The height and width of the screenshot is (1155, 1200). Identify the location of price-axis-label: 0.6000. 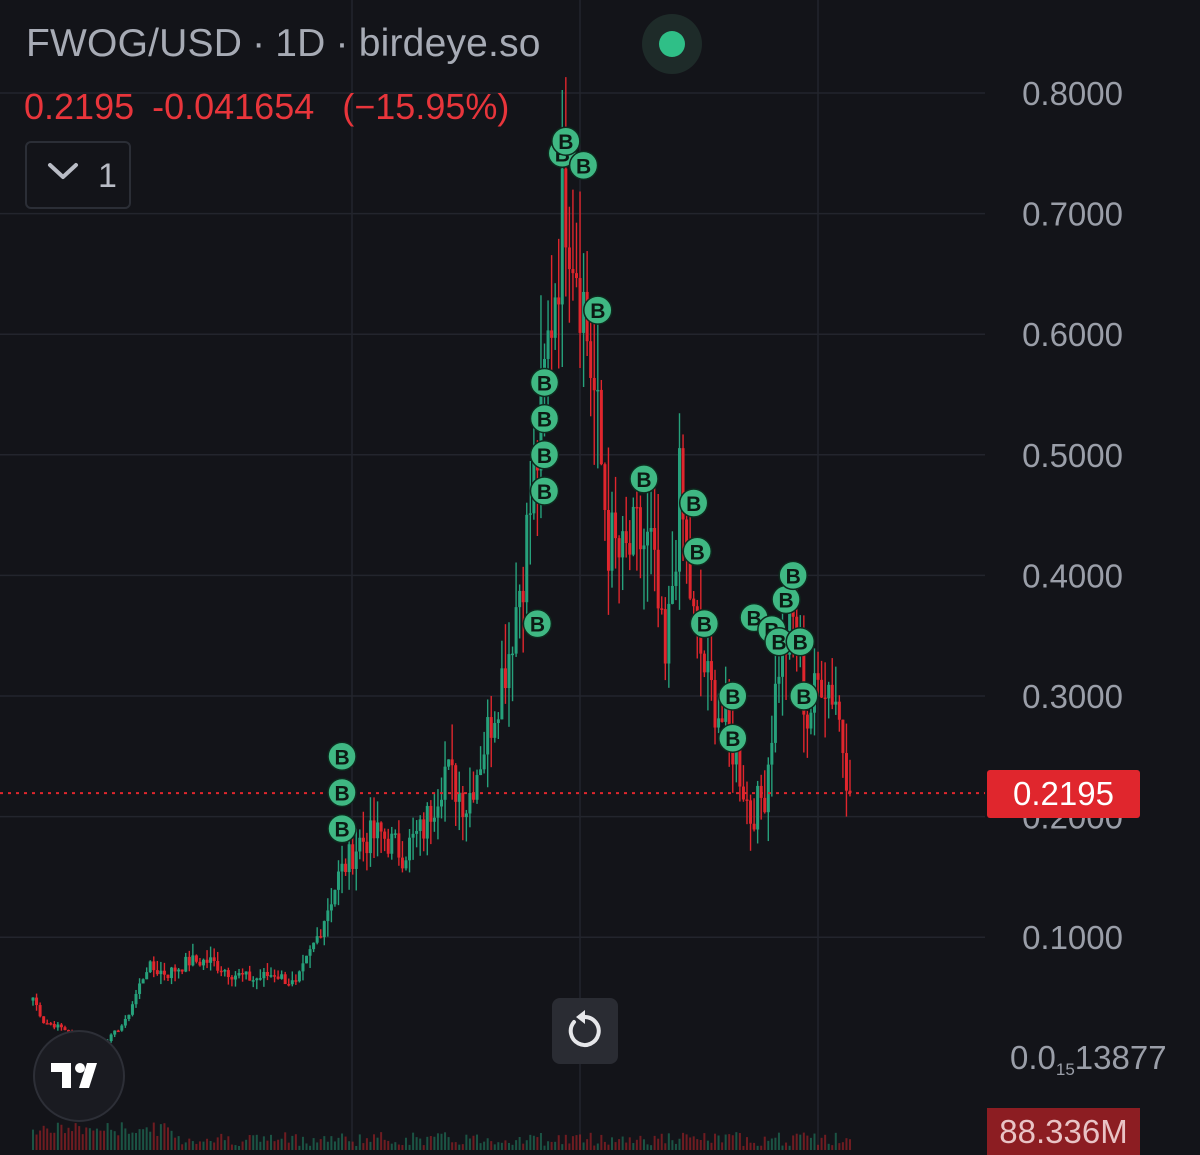
(1072, 334).